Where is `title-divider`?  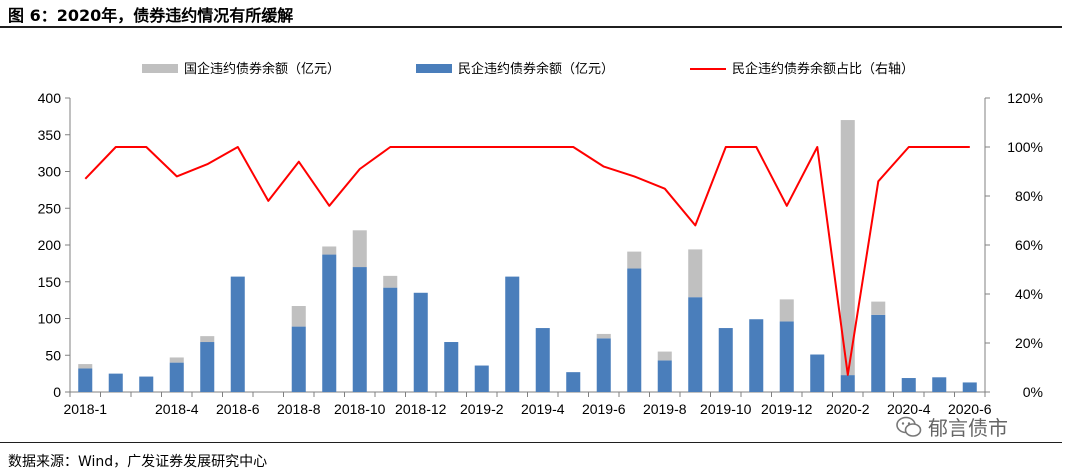
title-divider is located at coordinates (531, 27).